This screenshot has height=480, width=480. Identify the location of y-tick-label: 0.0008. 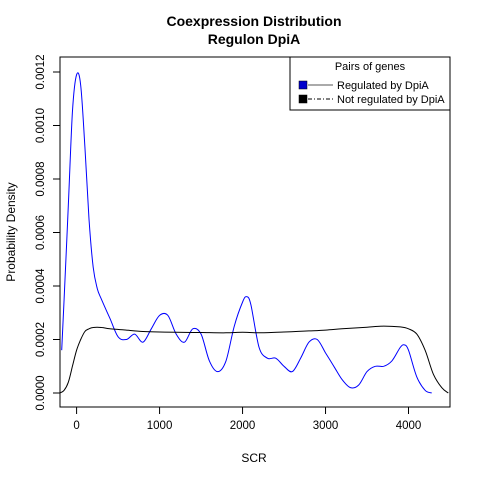
(41, 178).